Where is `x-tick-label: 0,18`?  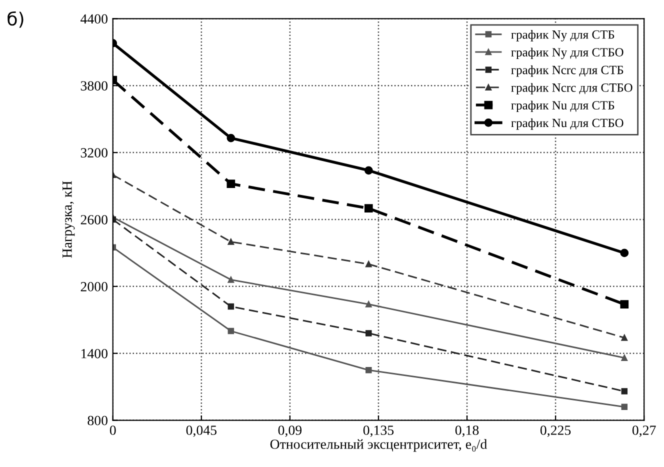
x-tick-label: 0,18 is located at coordinates (467, 431).